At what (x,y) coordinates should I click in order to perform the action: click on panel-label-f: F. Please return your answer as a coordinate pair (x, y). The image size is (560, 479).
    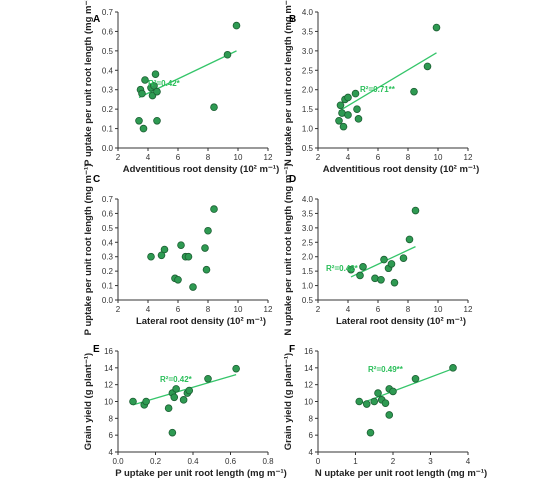
    Looking at the image, I should click on (292, 349).